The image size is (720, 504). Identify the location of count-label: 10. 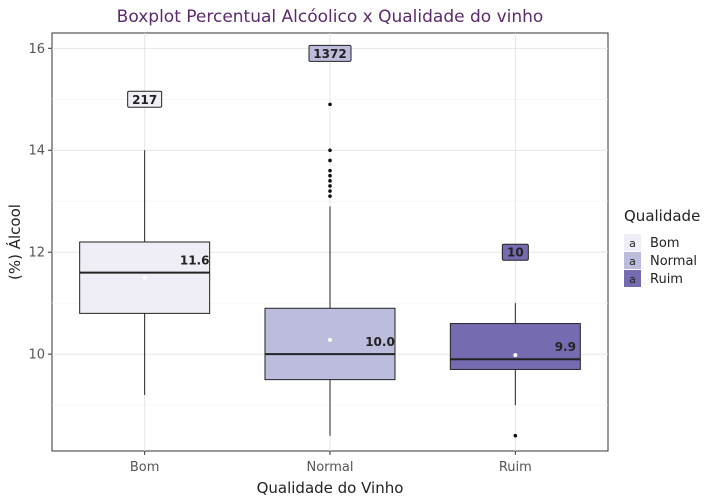
(515, 253).